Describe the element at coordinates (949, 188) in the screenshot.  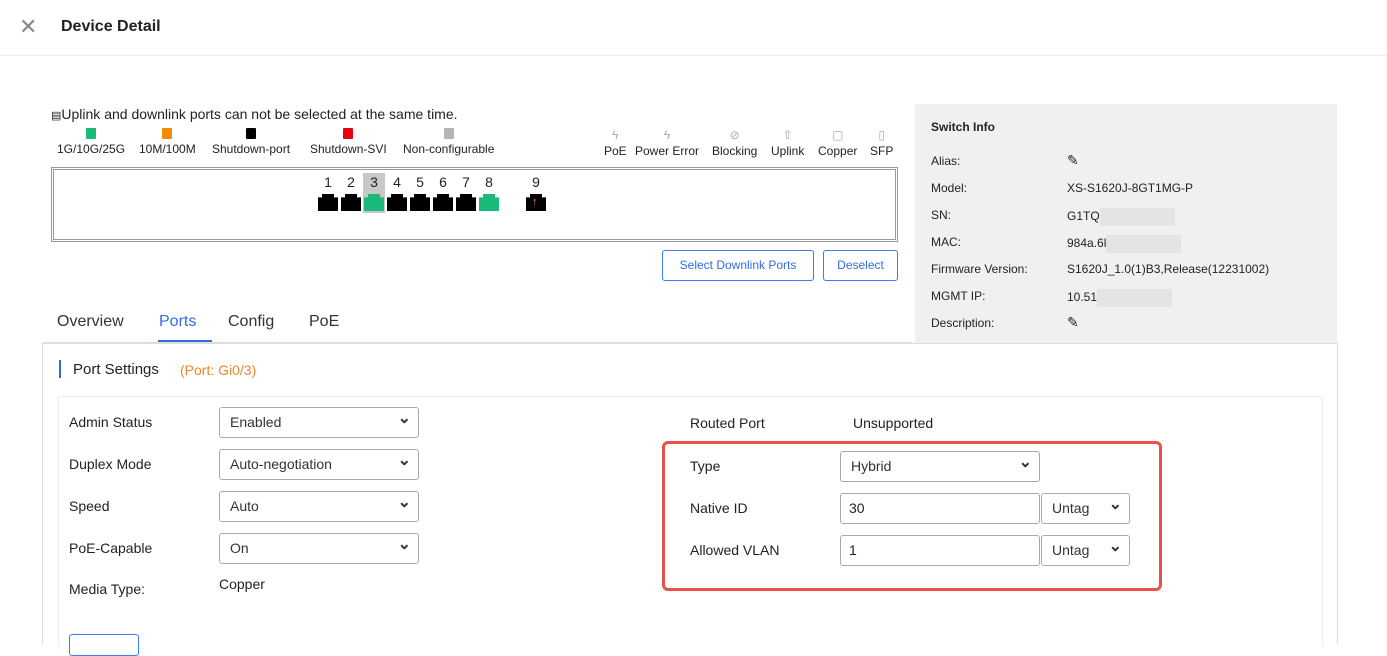
I see `info-key: Model:` at that location.